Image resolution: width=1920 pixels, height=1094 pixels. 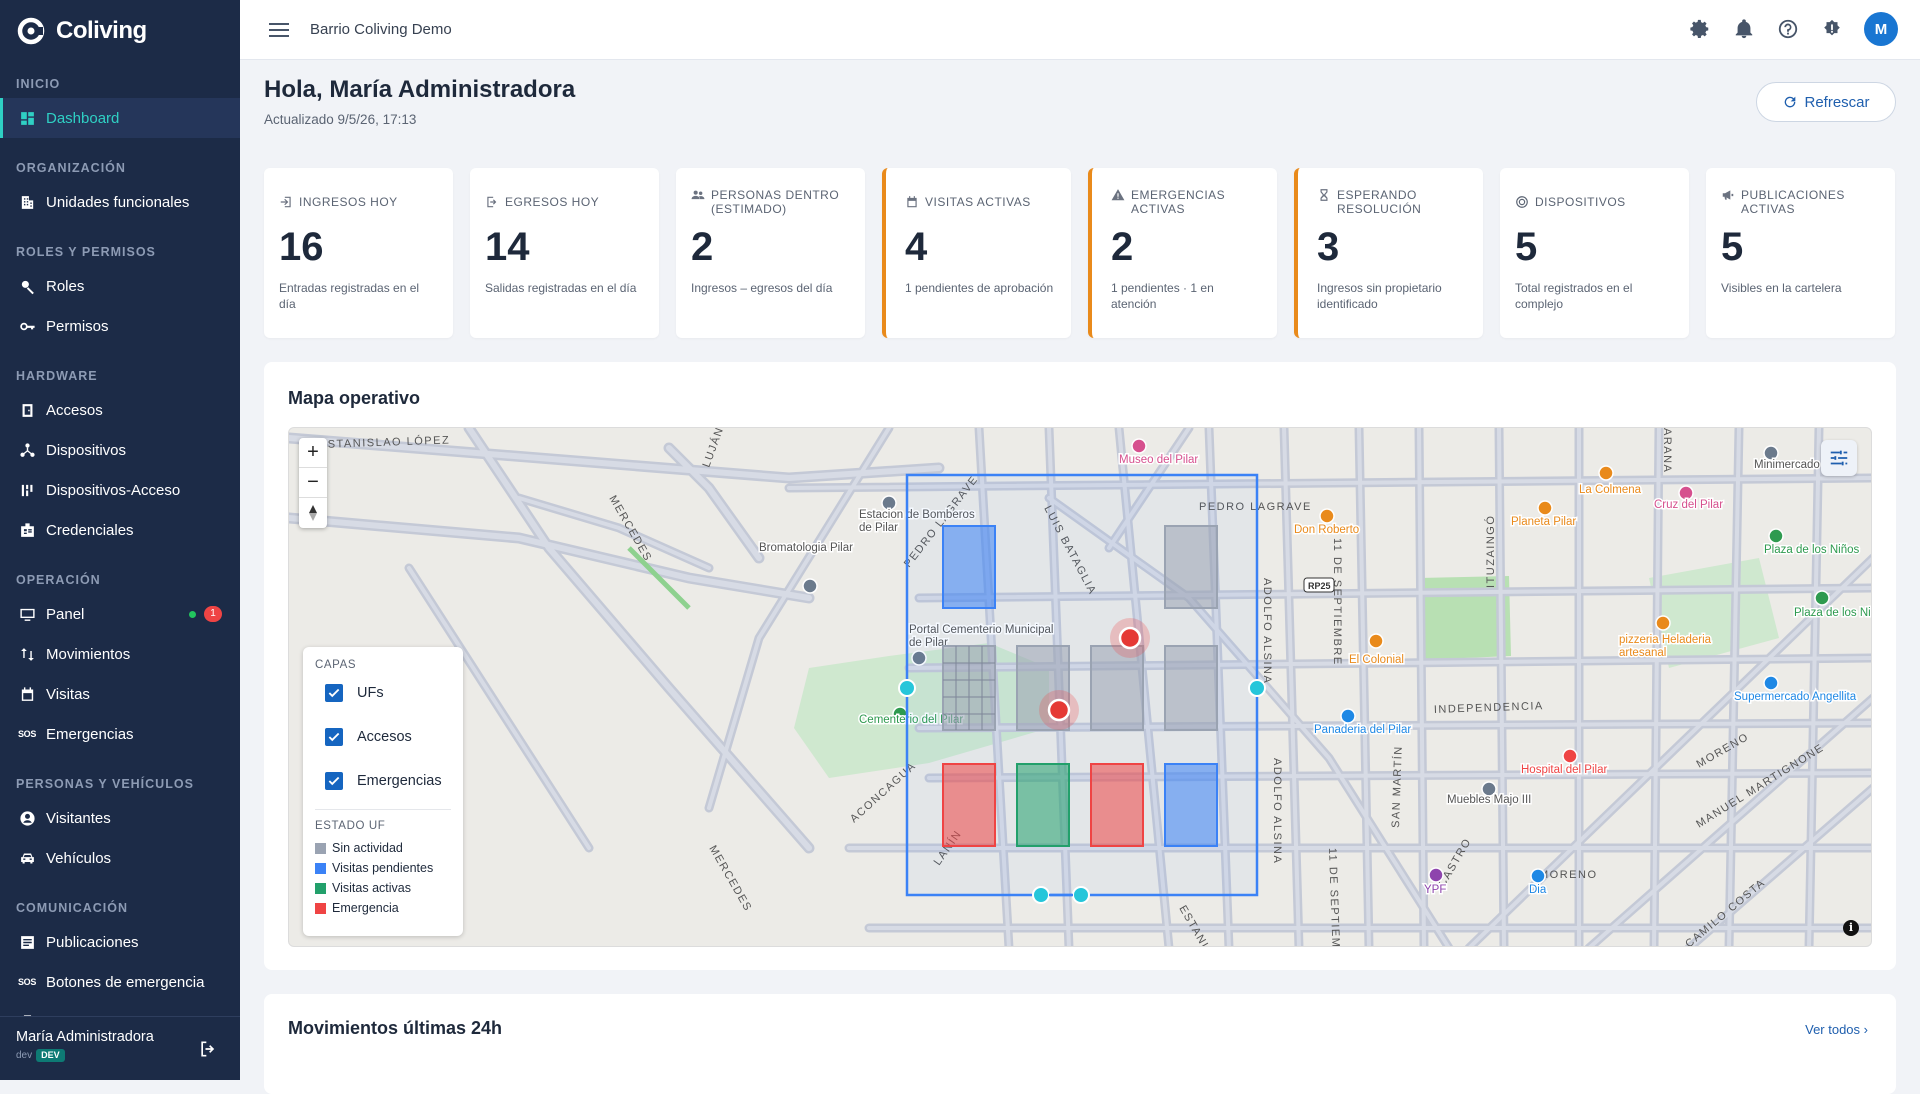 I want to click on hamburger-menu-icon, so click(x=279, y=30).